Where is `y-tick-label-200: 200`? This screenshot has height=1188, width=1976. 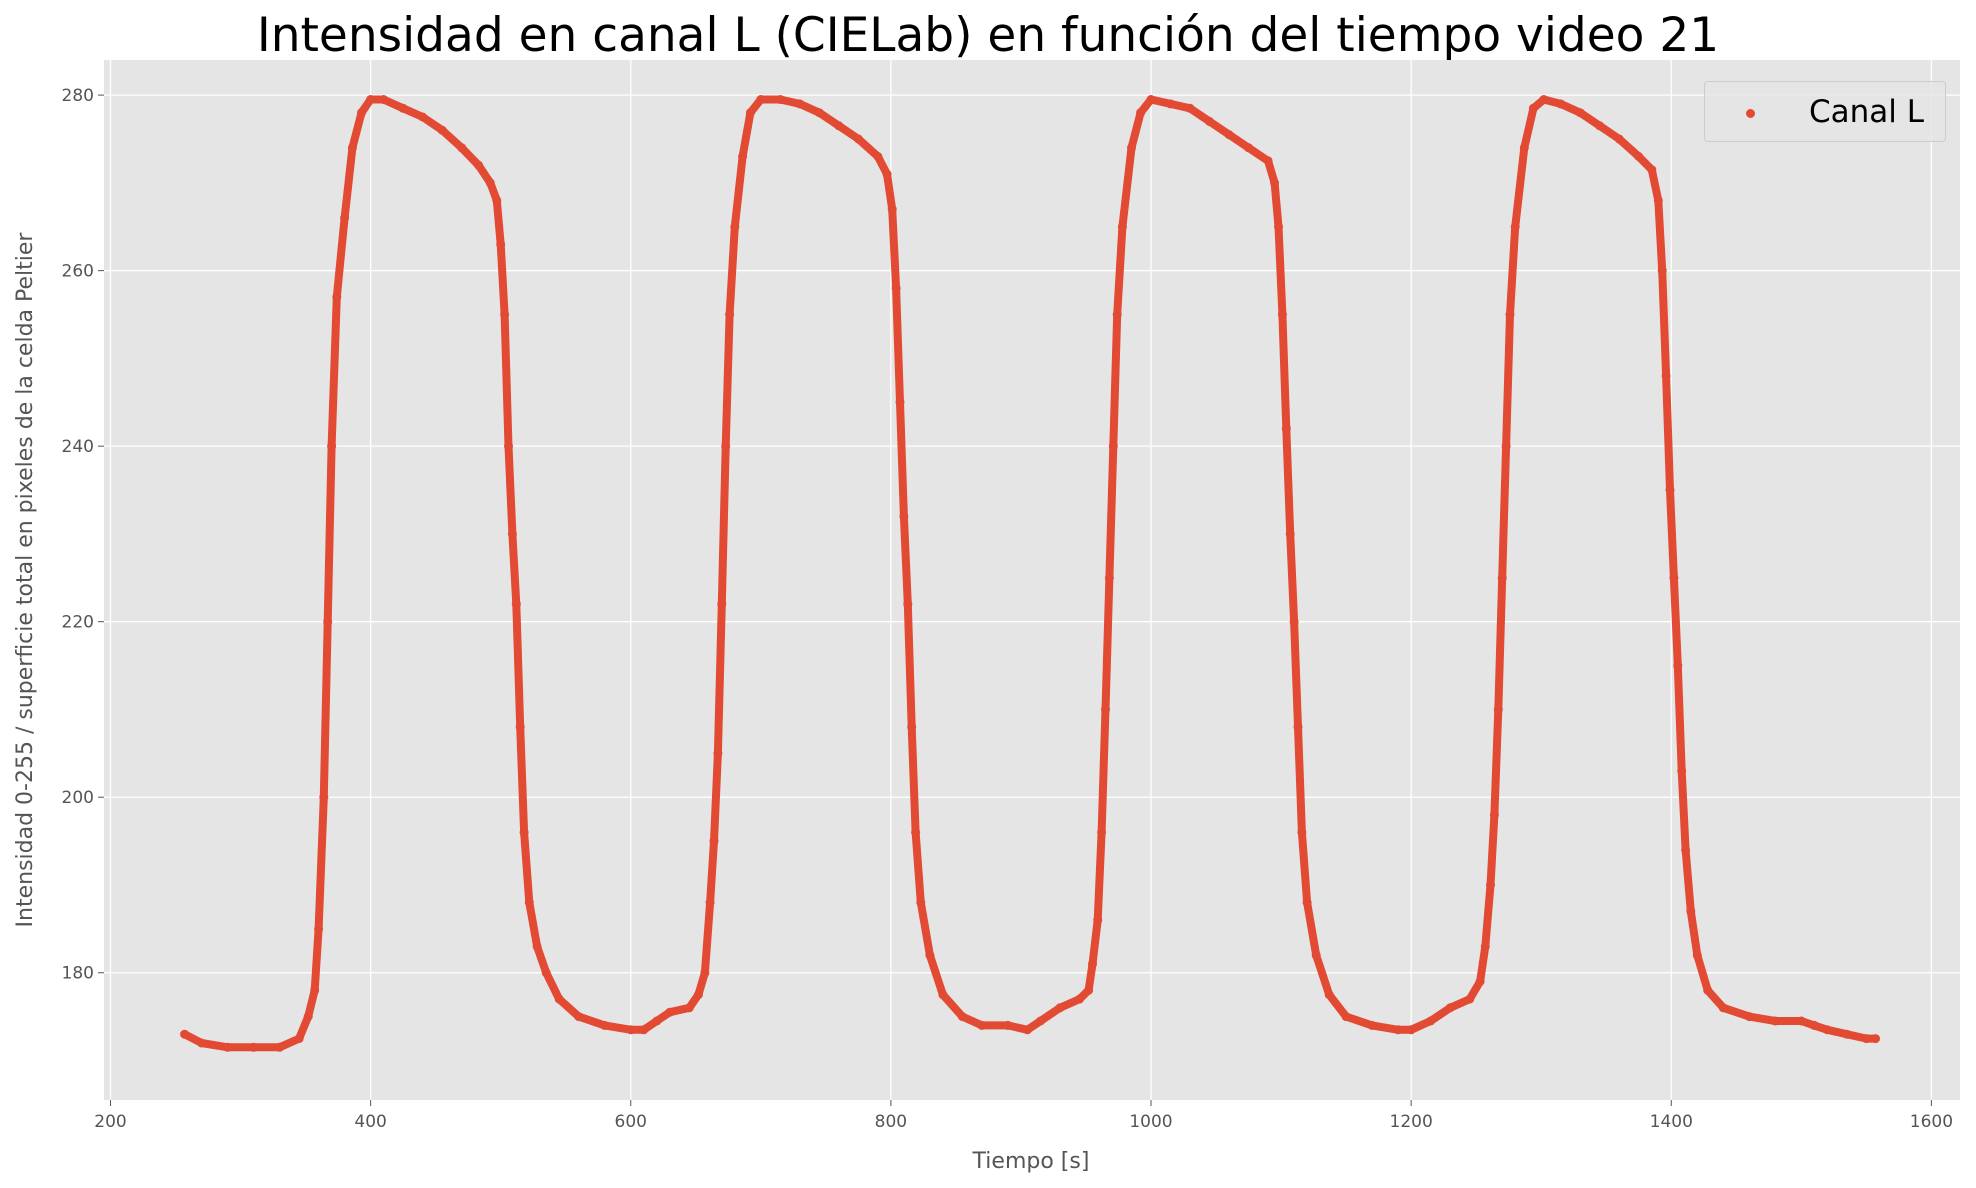 y-tick-label-200: 200 is located at coordinates (78, 798).